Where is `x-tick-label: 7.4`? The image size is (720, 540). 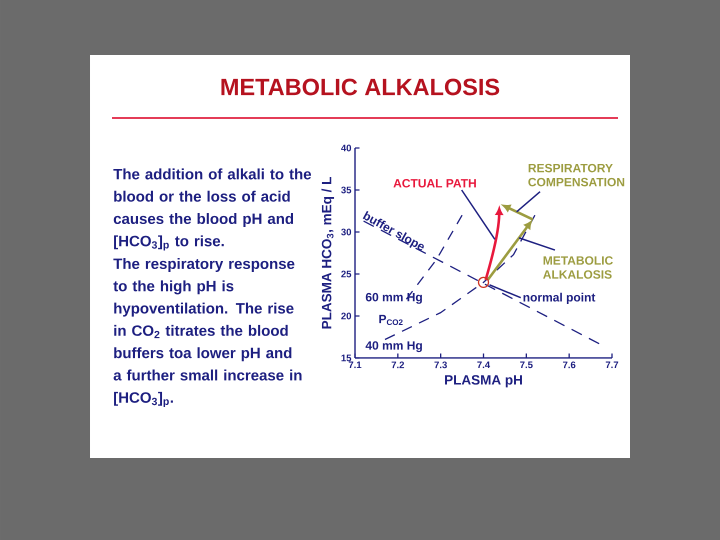
x-tick-label: 7.4 is located at coordinates (483, 365).